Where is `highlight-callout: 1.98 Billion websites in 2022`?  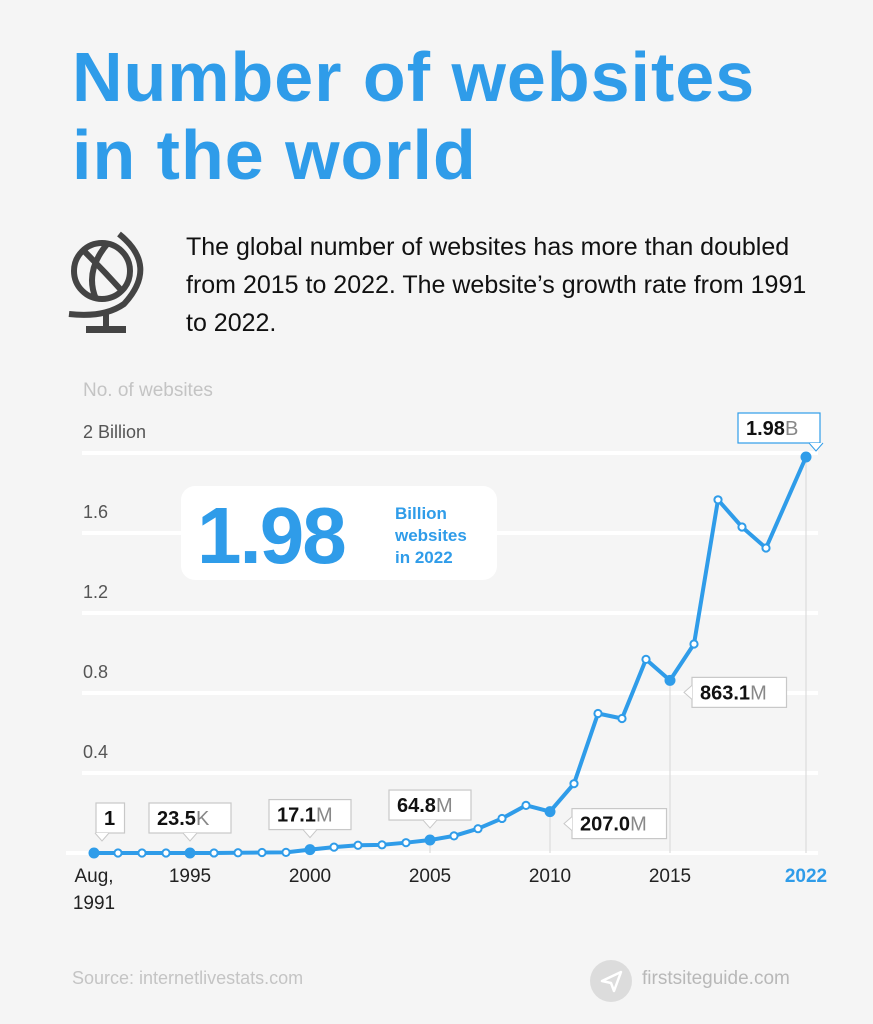 highlight-callout: 1.98 Billion websites in 2022 is located at coordinates (339, 533).